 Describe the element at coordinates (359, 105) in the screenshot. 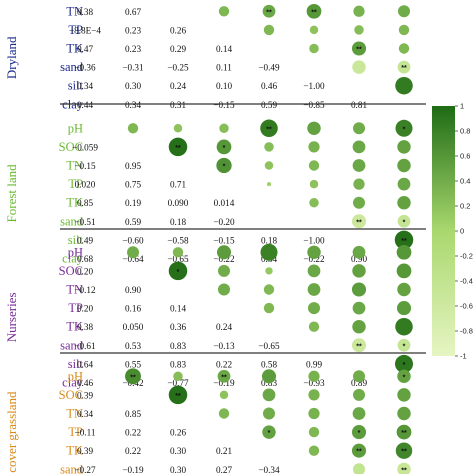

I see `coefficient-value: 0.81` at that location.